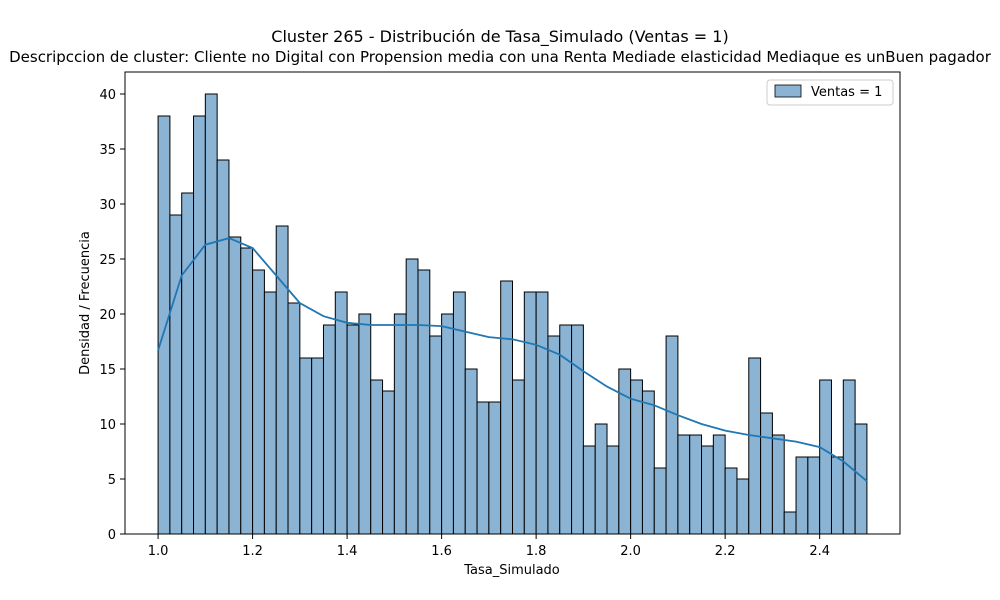 Image resolution: width=1000 pixels, height=600 pixels. I want to click on x-tick-label: 2.4, so click(819, 551).